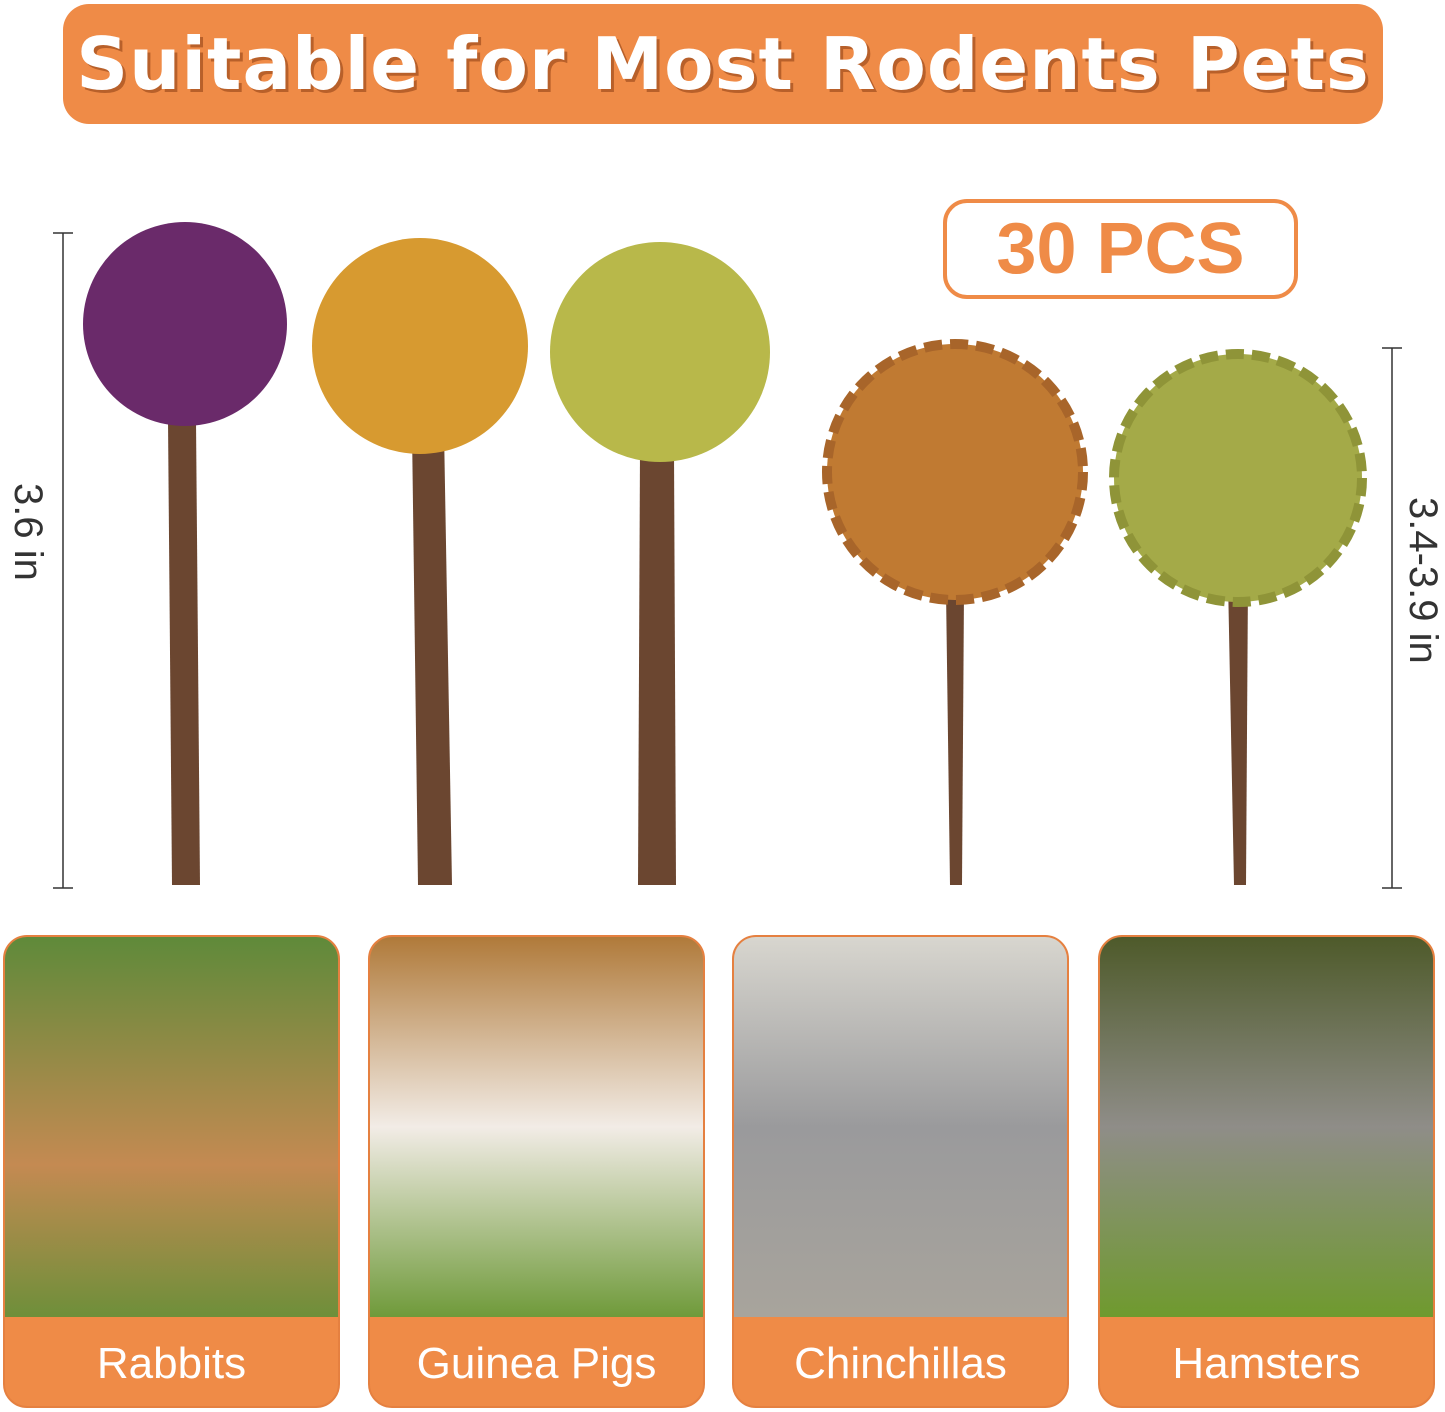  What do you see at coordinates (900, 1127) in the screenshot?
I see `chinchilla-photo` at bounding box center [900, 1127].